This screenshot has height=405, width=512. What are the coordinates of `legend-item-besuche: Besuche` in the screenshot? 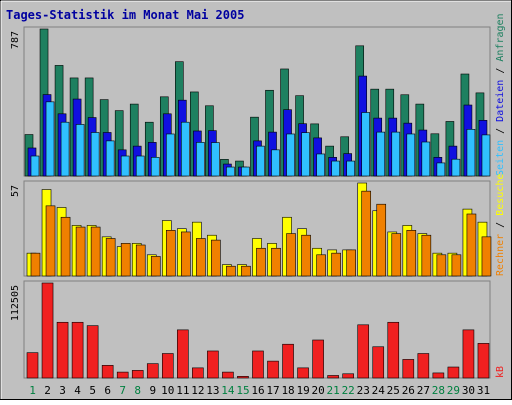 It's located at (500, 195).